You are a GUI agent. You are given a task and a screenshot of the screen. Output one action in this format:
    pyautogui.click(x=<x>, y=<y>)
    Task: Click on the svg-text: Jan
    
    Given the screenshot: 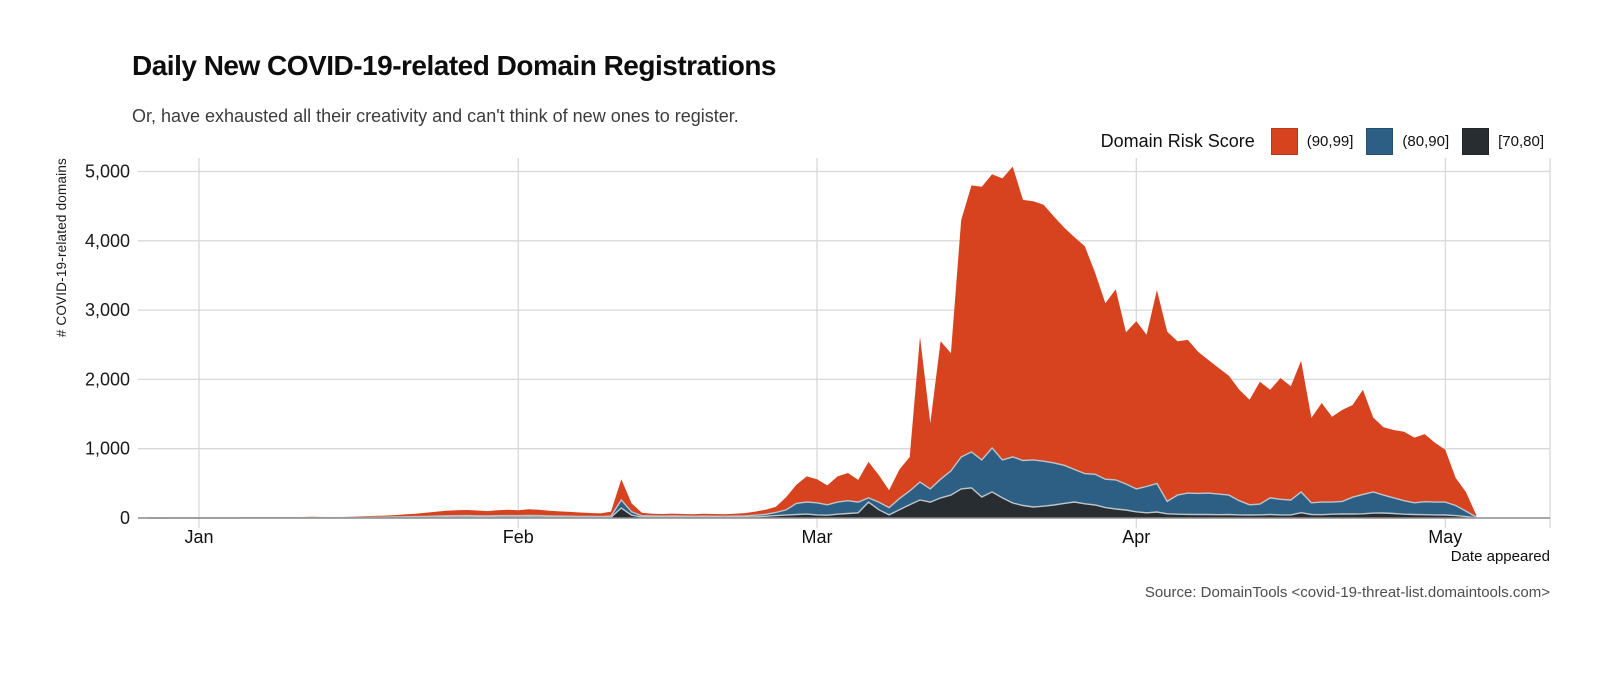 What is the action you would take?
    pyautogui.click(x=198, y=537)
    